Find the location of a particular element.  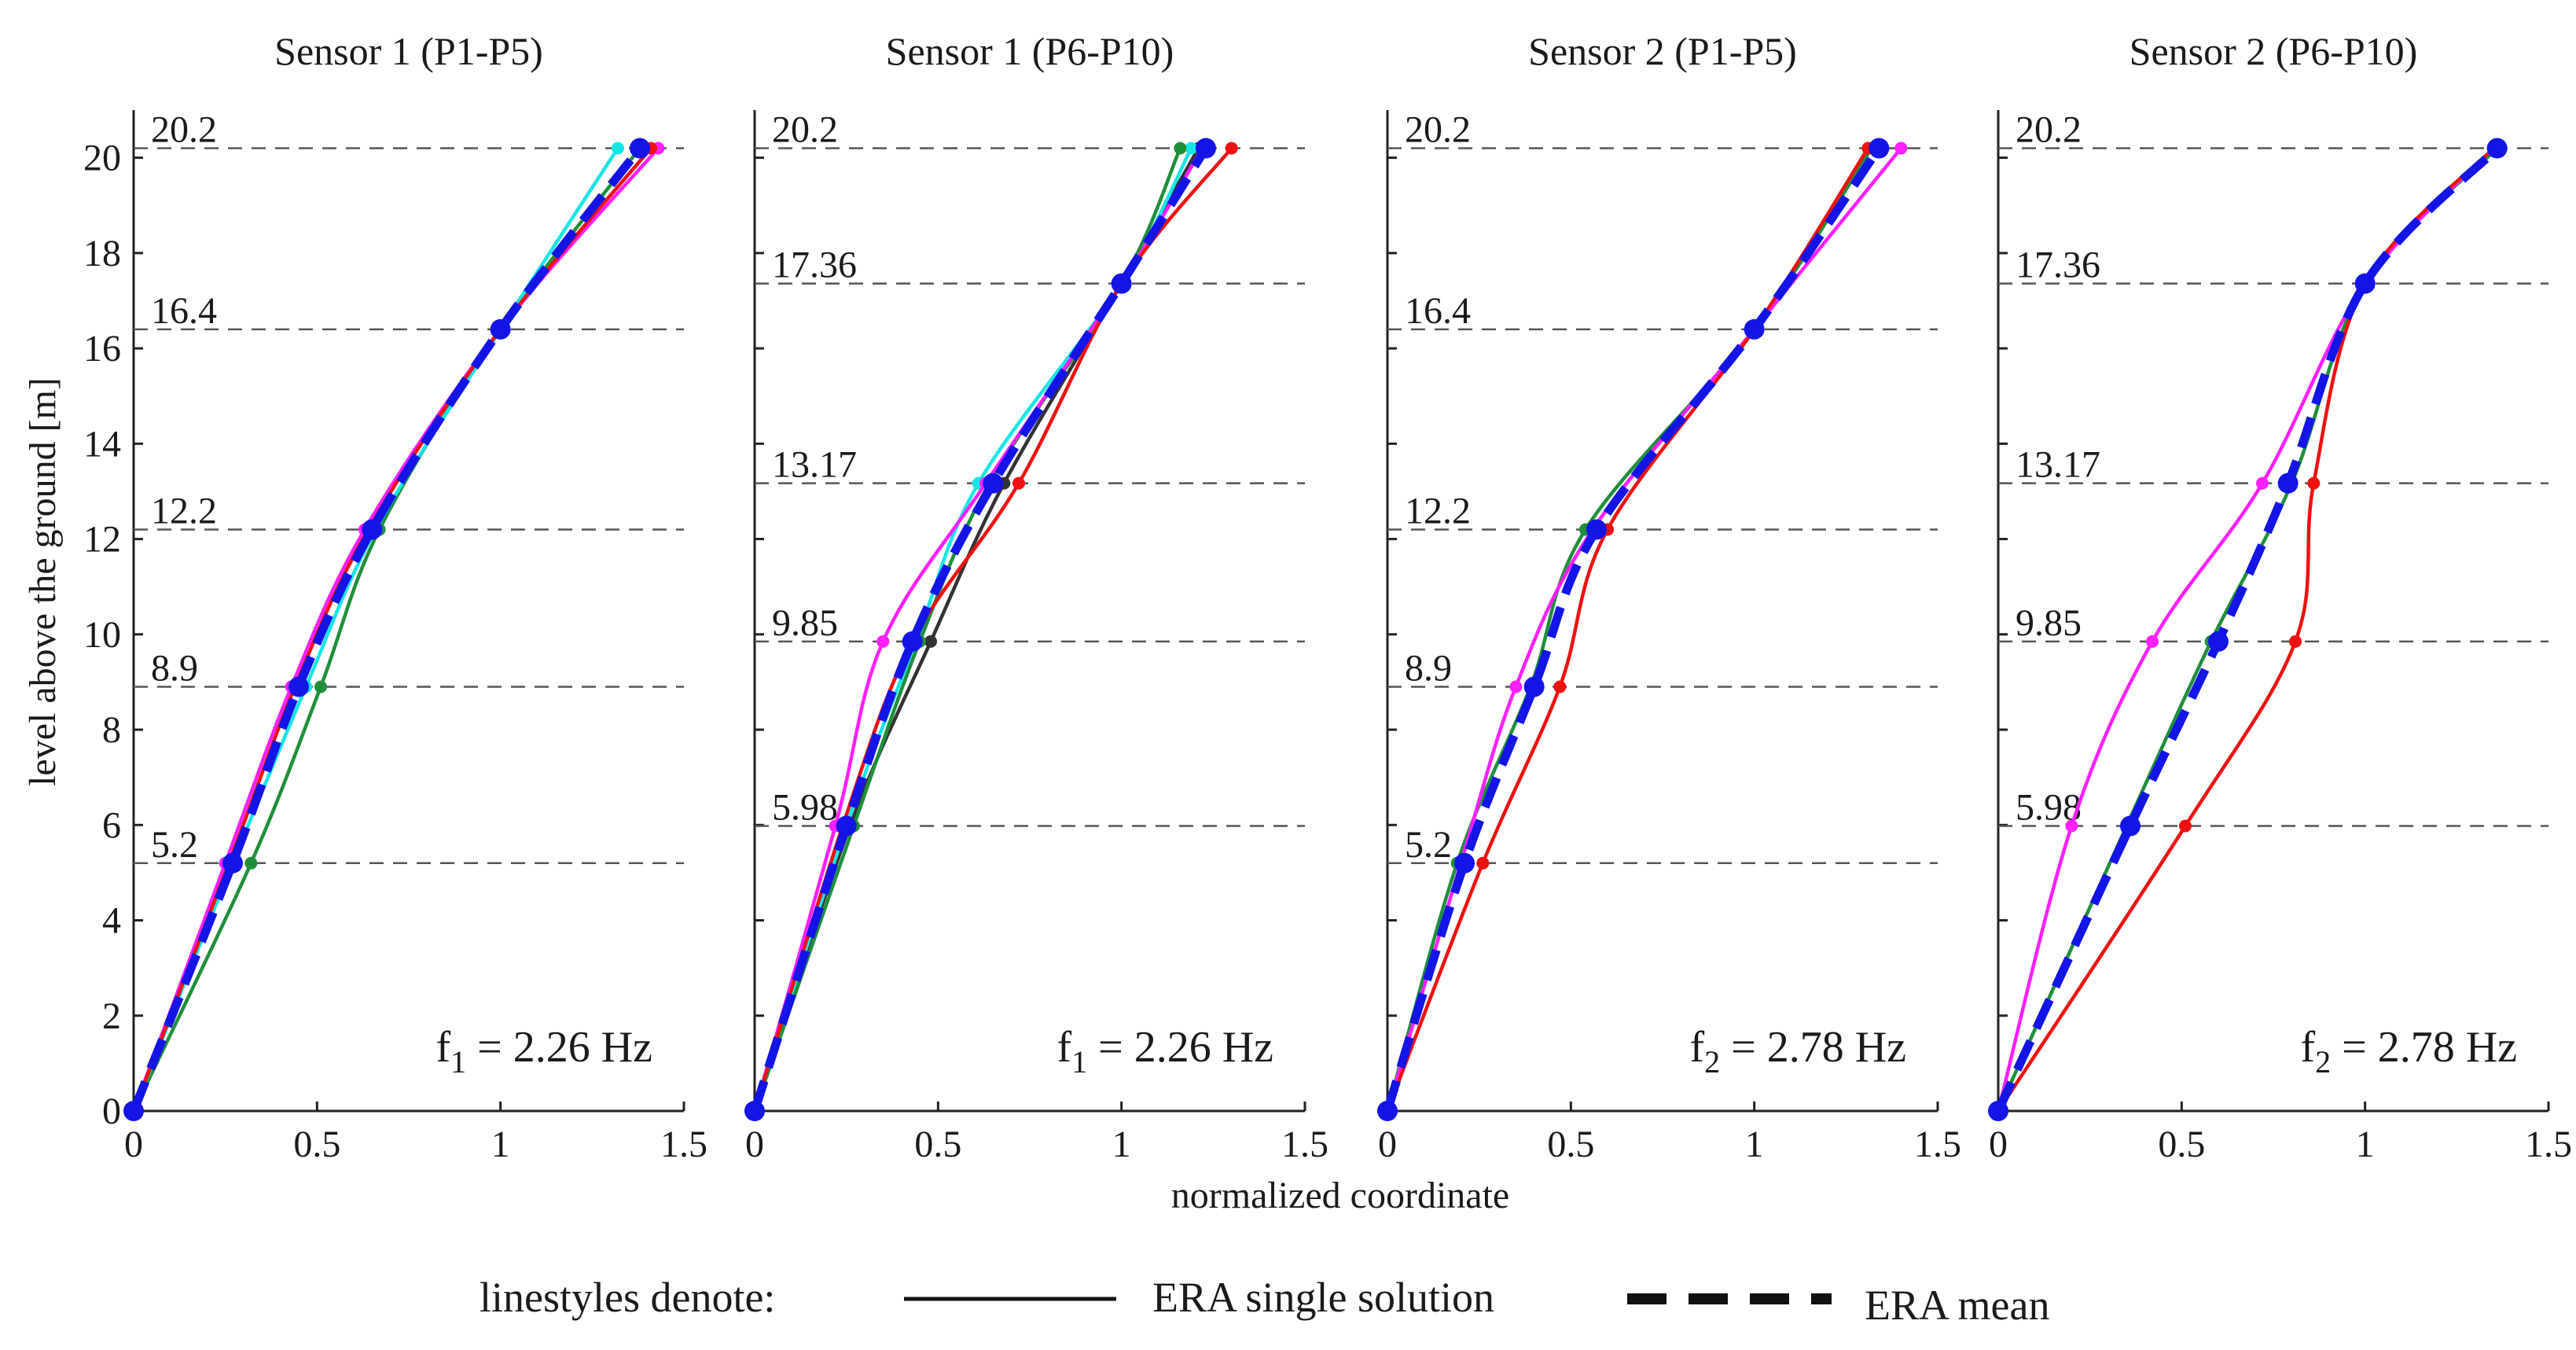

y-tick-label: 4 is located at coordinates (111, 921).